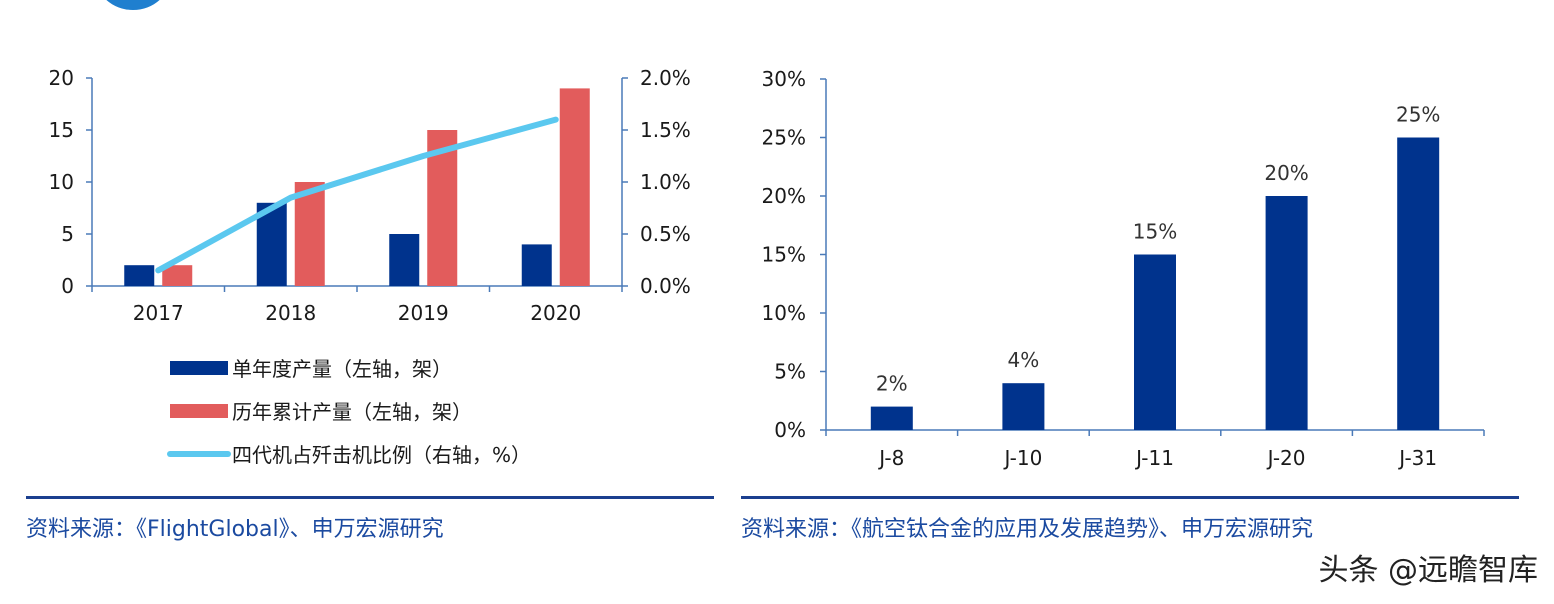 Image resolution: width=1554 pixels, height=604 pixels. What do you see at coordinates (665, 130) in the screenshot?
I see `c1-right-tick-label: 1.5%` at bounding box center [665, 130].